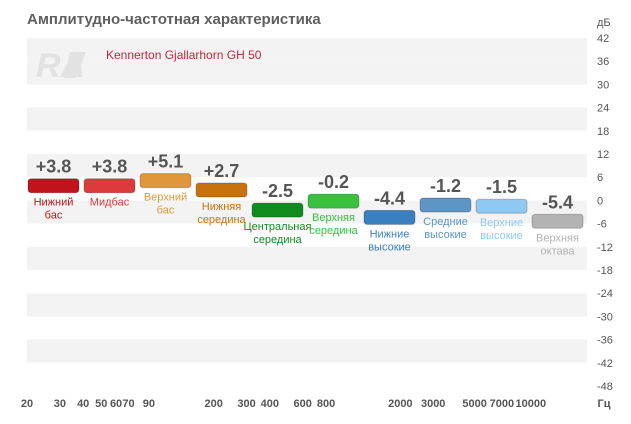 The height and width of the screenshot is (424, 631). Describe the element at coordinates (101, 404) in the screenshot. I see `x-tick-label: 50` at that location.